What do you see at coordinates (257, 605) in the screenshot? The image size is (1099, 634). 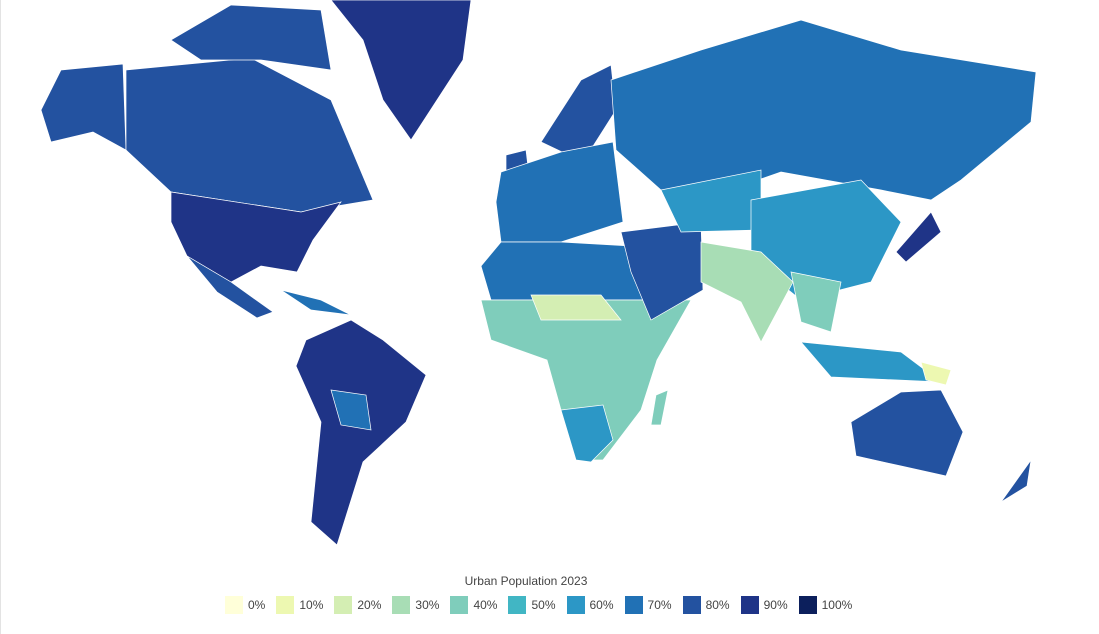 I see `legend-label: 0%` at bounding box center [257, 605].